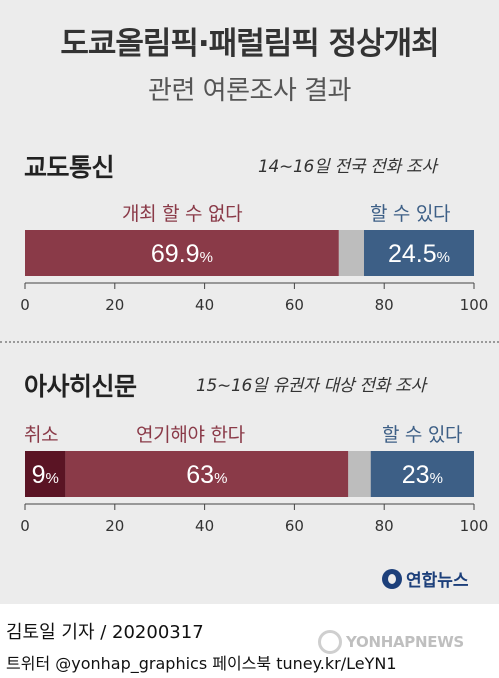 The height and width of the screenshot is (678, 499). Describe the element at coordinates (392, 578) in the screenshot. I see `yonhap-logo-icon` at that location.